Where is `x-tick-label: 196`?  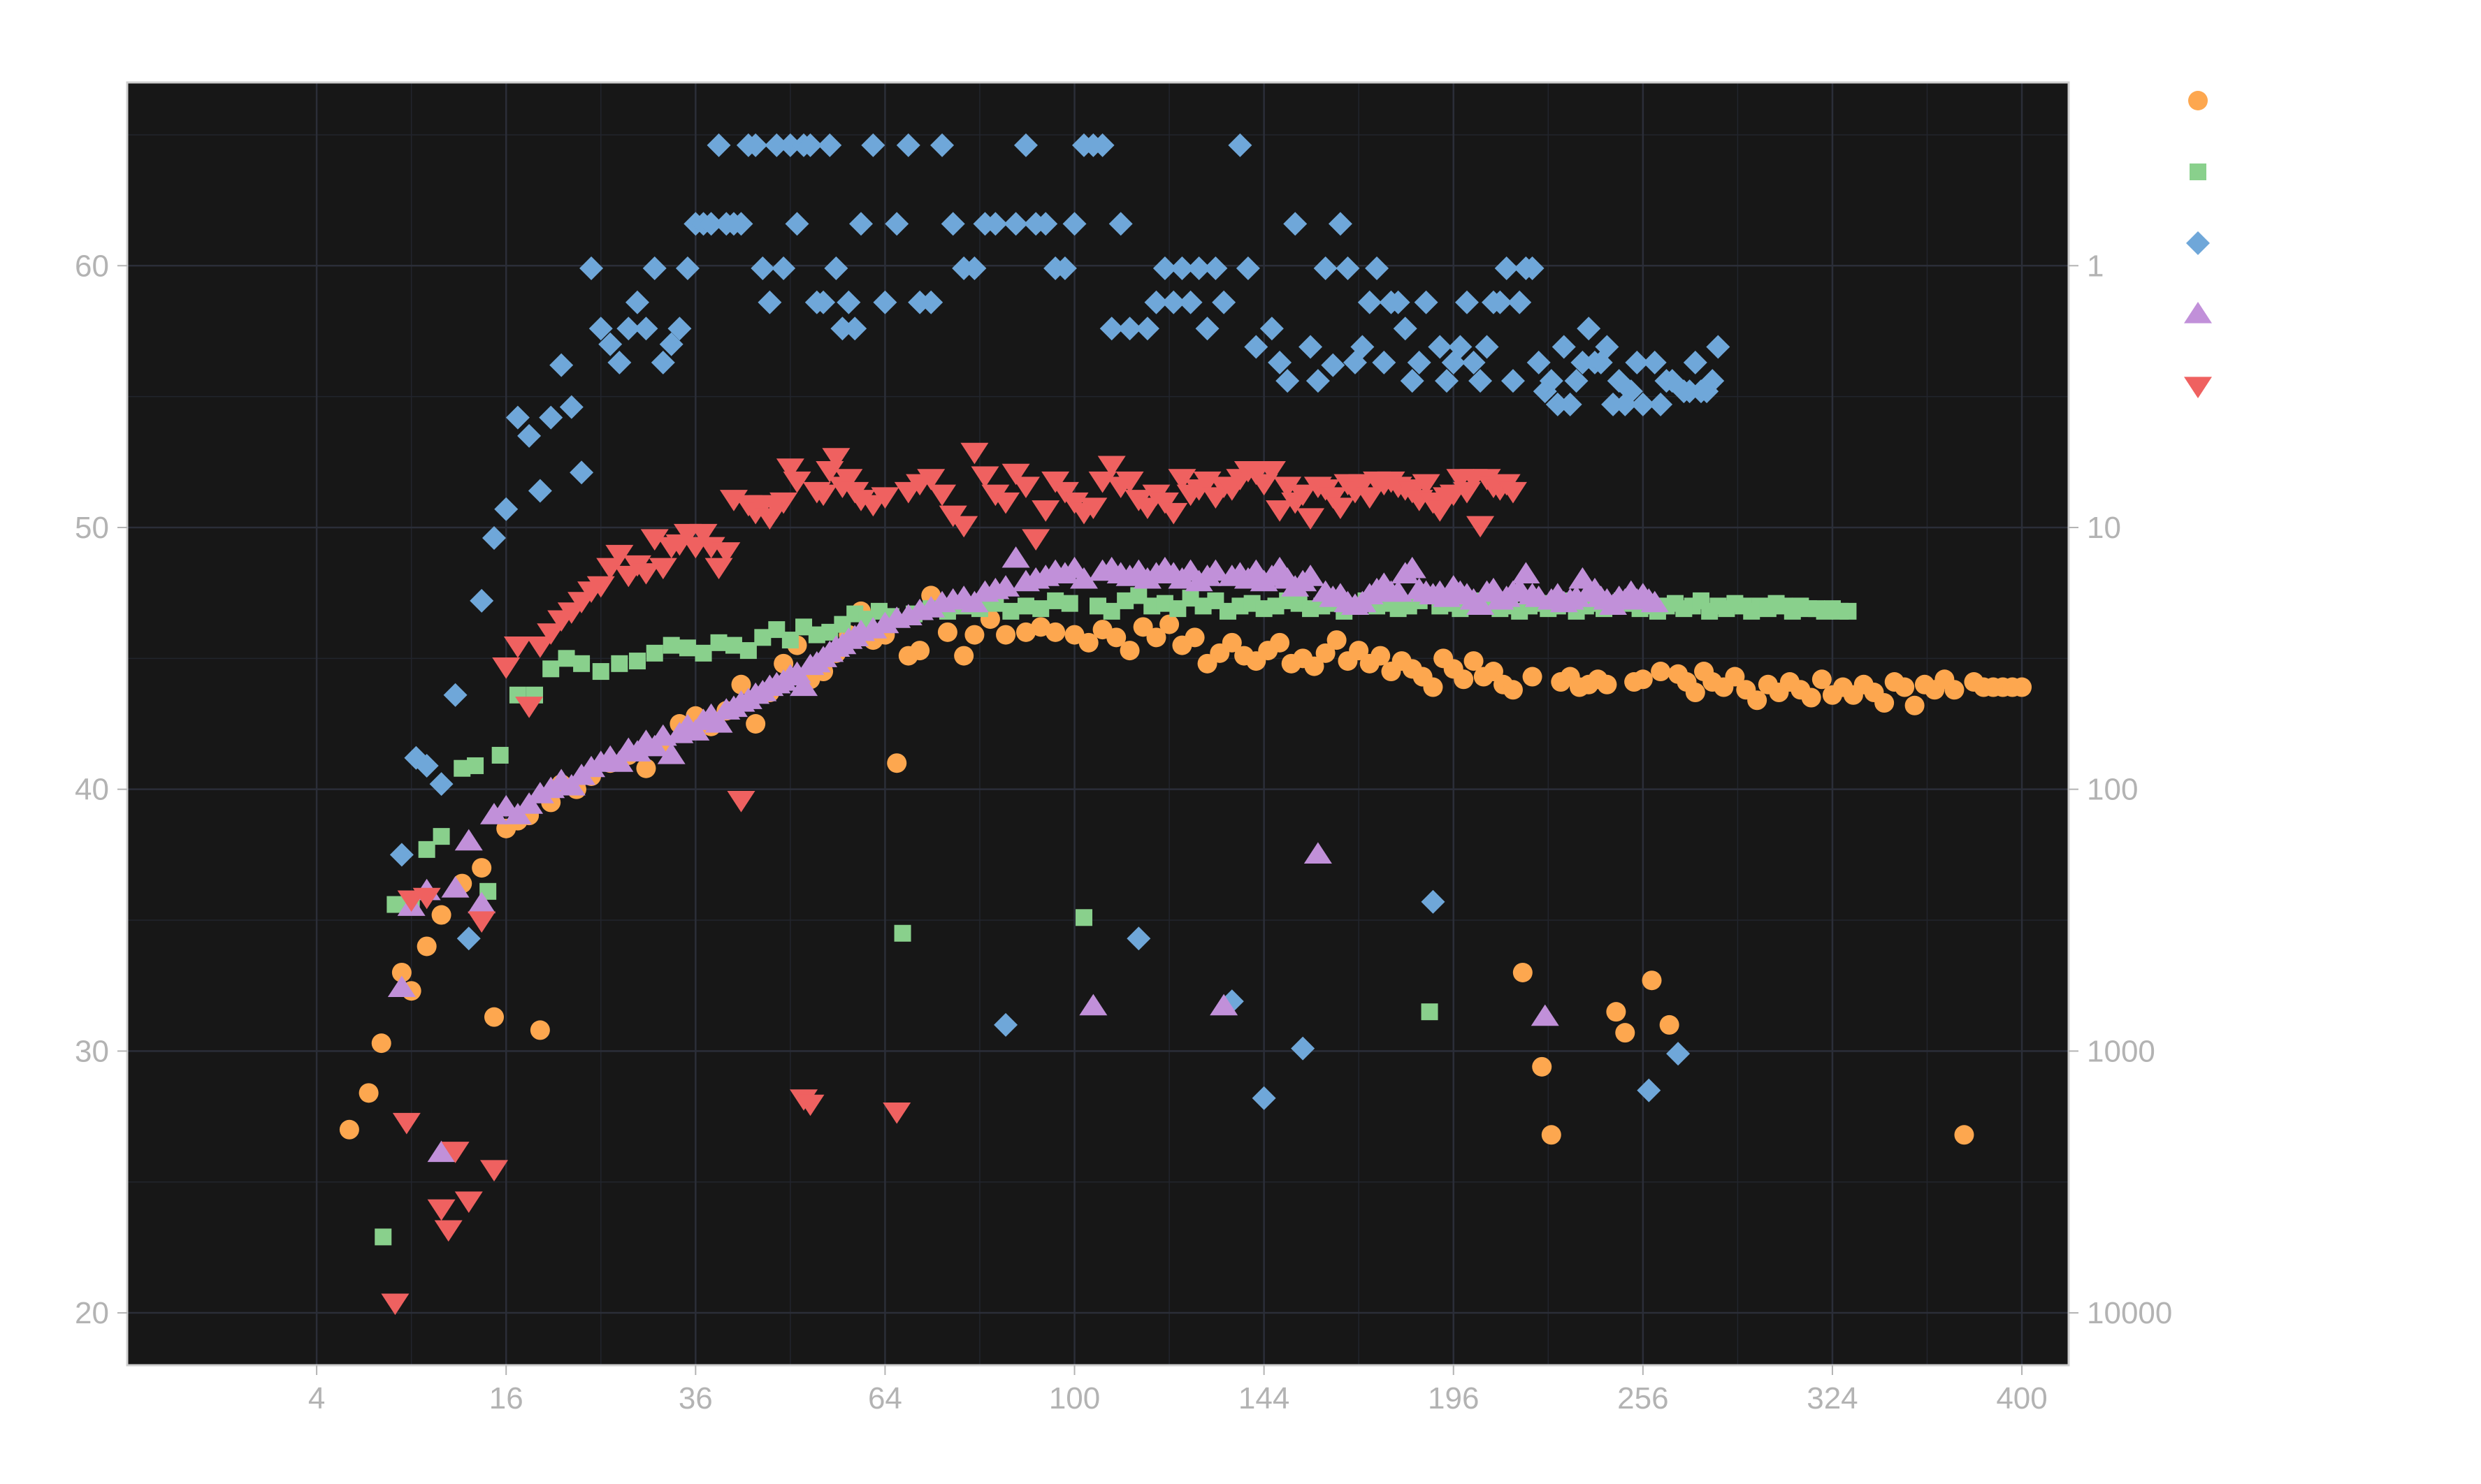
x-tick-label: 196 is located at coordinates (1453, 1398).